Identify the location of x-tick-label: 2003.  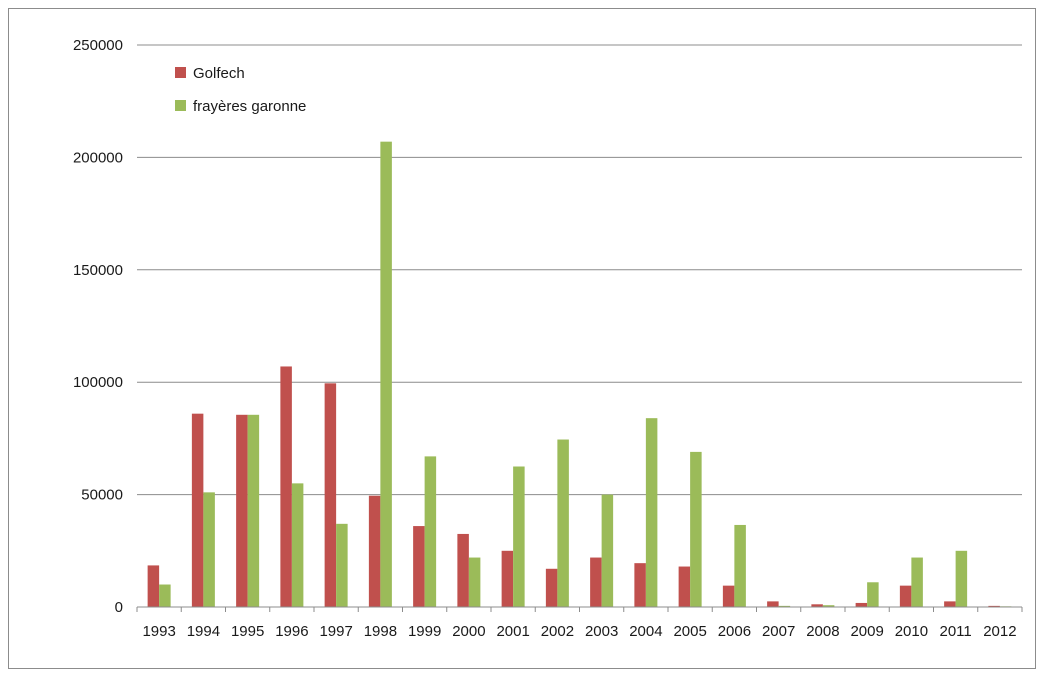
(601, 631).